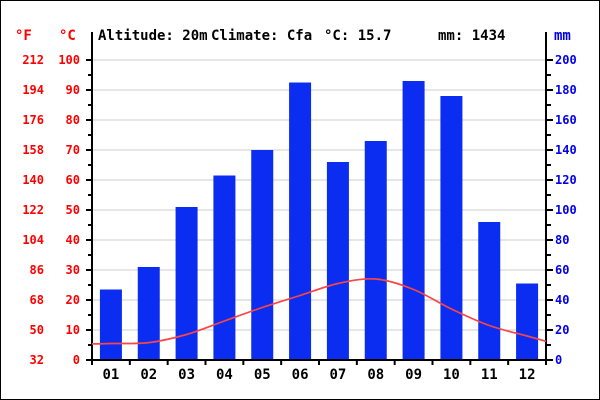 The width and height of the screenshot is (600, 400). What do you see at coordinates (73, 120) in the screenshot?
I see `celsius-tick-label: 80` at bounding box center [73, 120].